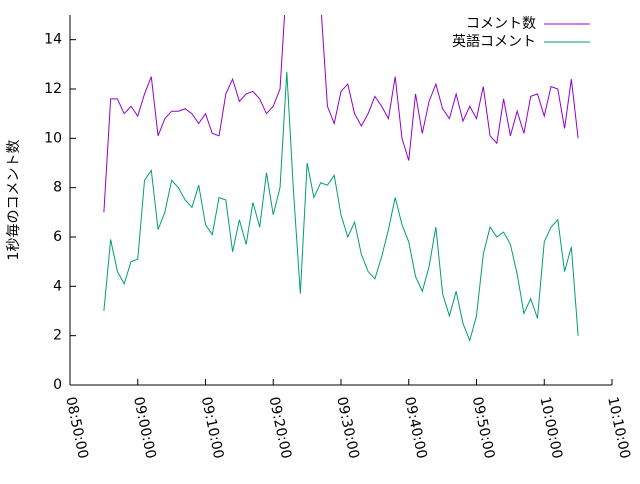  What do you see at coordinates (57, 286) in the screenshot?
I see `y-tick-label: 4` at bounding box center [57, 286].